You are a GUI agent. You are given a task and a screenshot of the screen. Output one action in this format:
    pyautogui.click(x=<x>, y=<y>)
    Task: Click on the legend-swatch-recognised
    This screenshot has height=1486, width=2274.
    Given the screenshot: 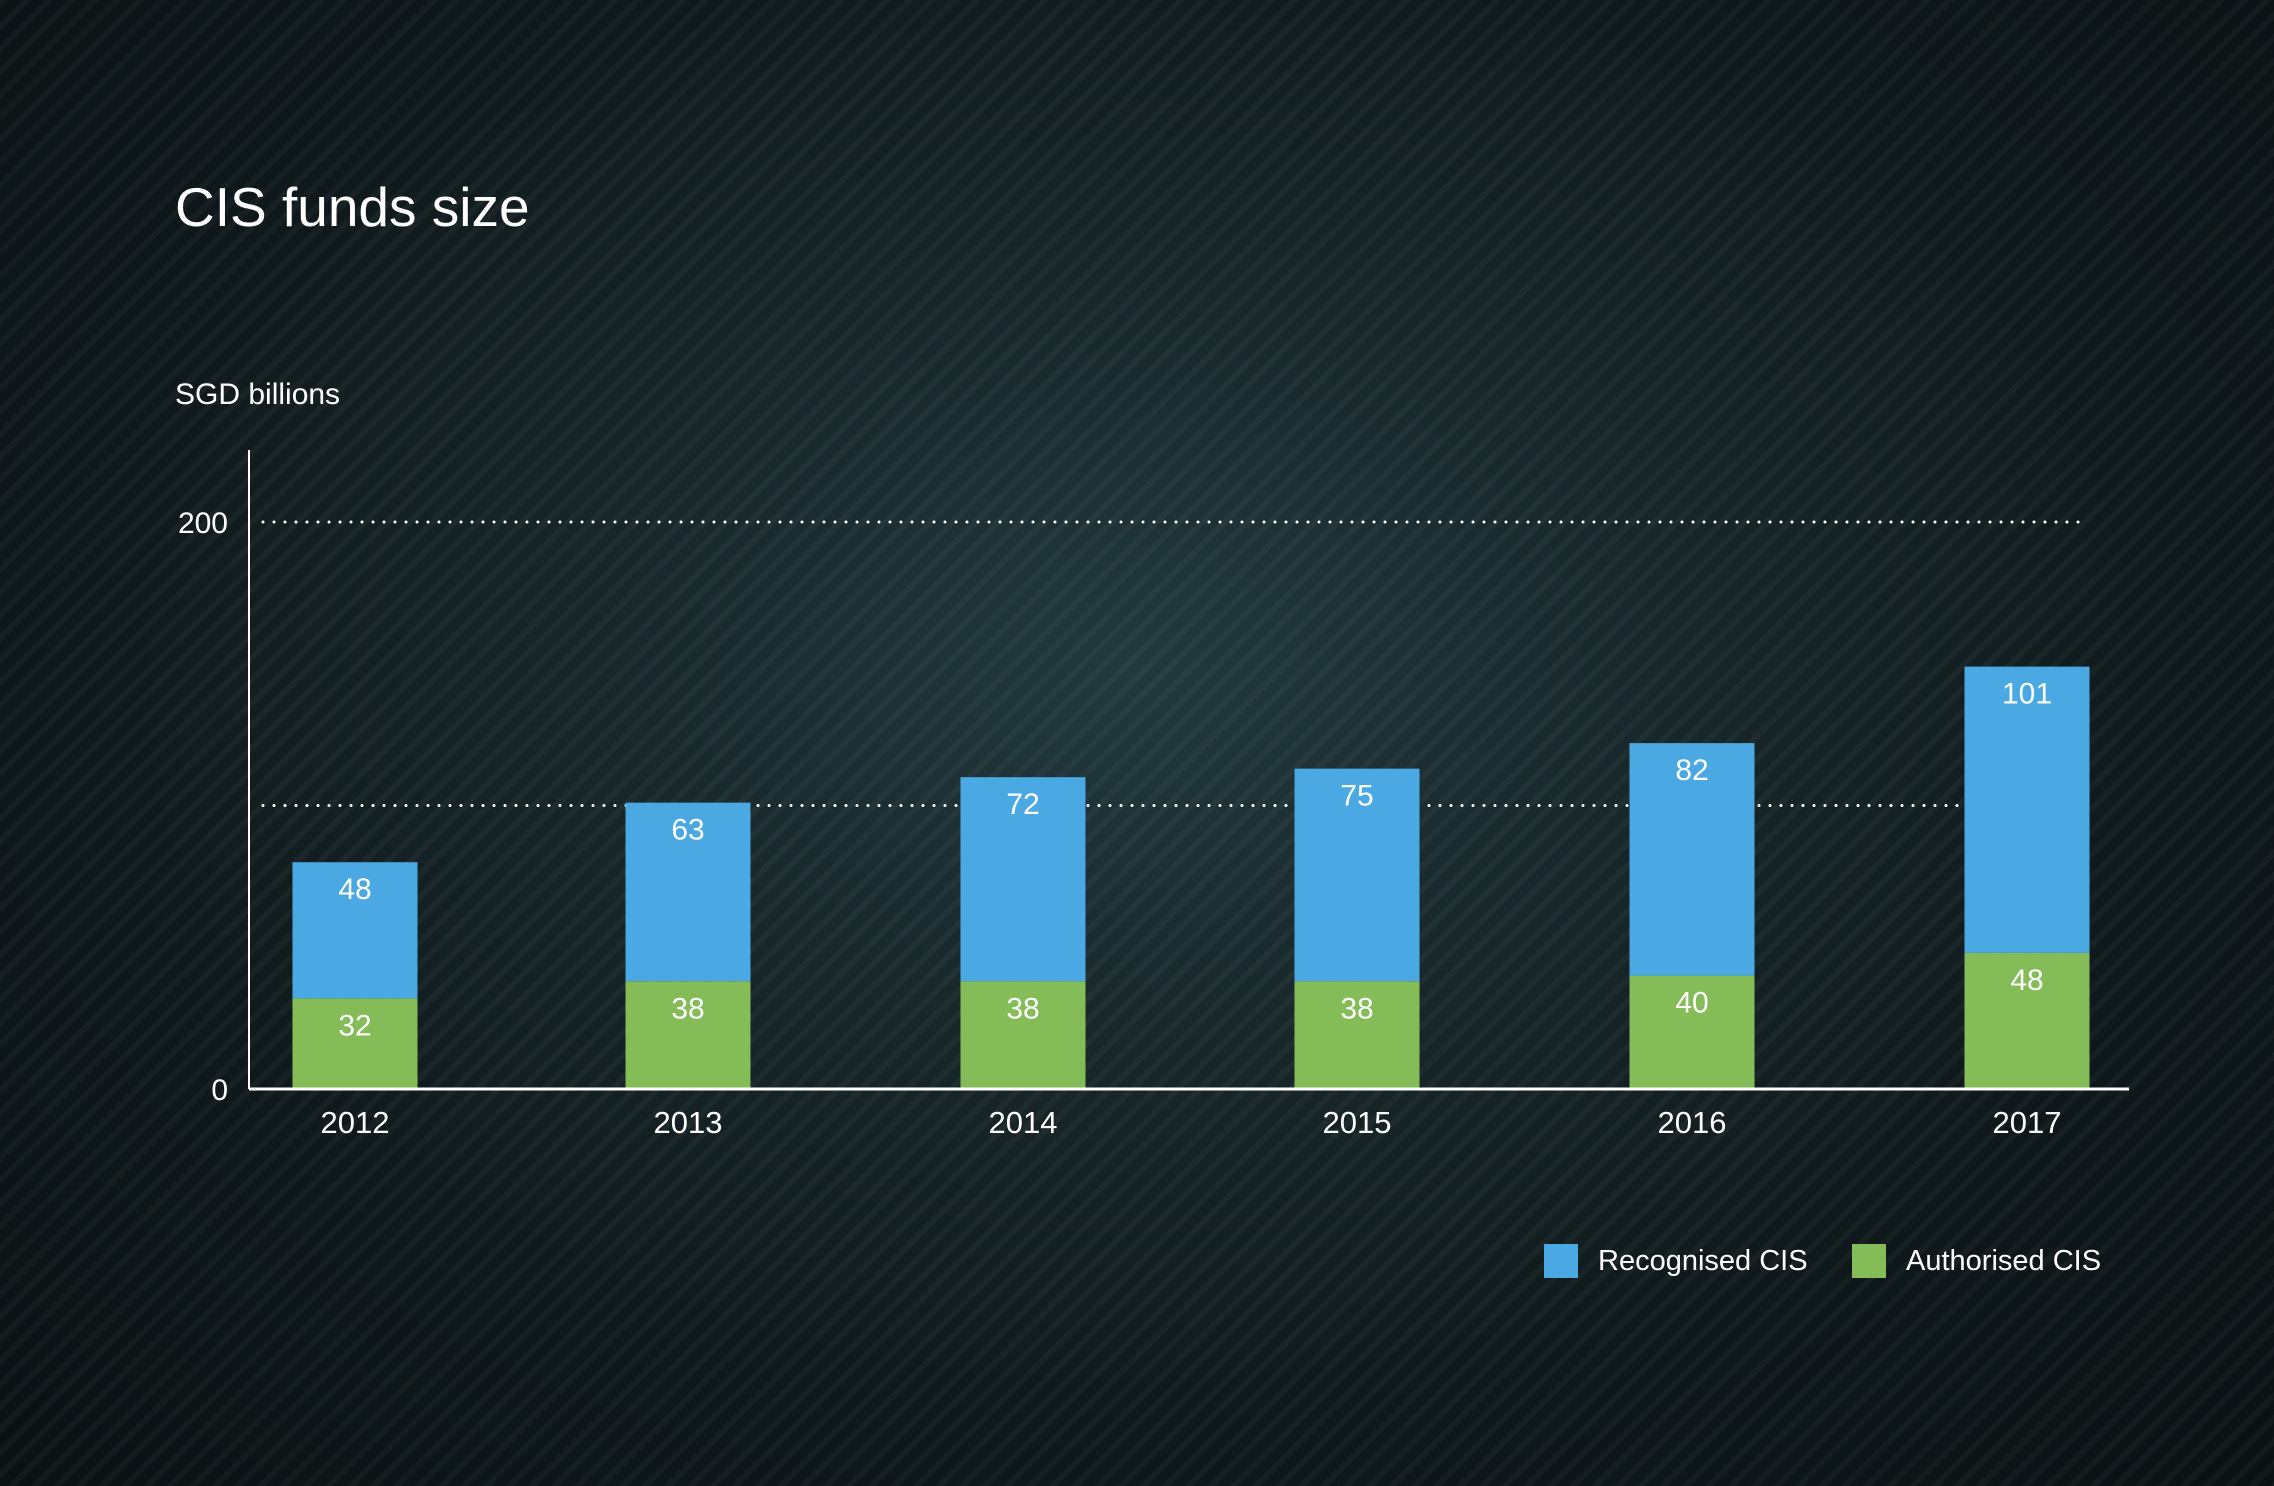 What is the action you would take?
    pyautogui.click(x=1561, y=1261)
    